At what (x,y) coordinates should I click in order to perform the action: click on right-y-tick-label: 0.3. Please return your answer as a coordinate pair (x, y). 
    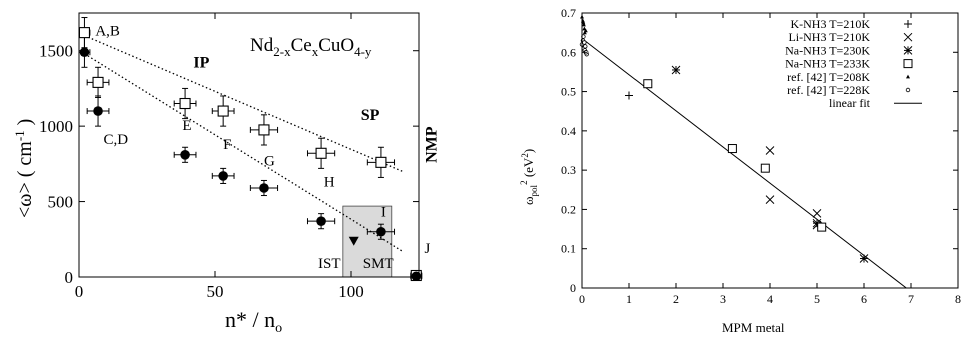
    Looking at the image, I should click on (568, 170).